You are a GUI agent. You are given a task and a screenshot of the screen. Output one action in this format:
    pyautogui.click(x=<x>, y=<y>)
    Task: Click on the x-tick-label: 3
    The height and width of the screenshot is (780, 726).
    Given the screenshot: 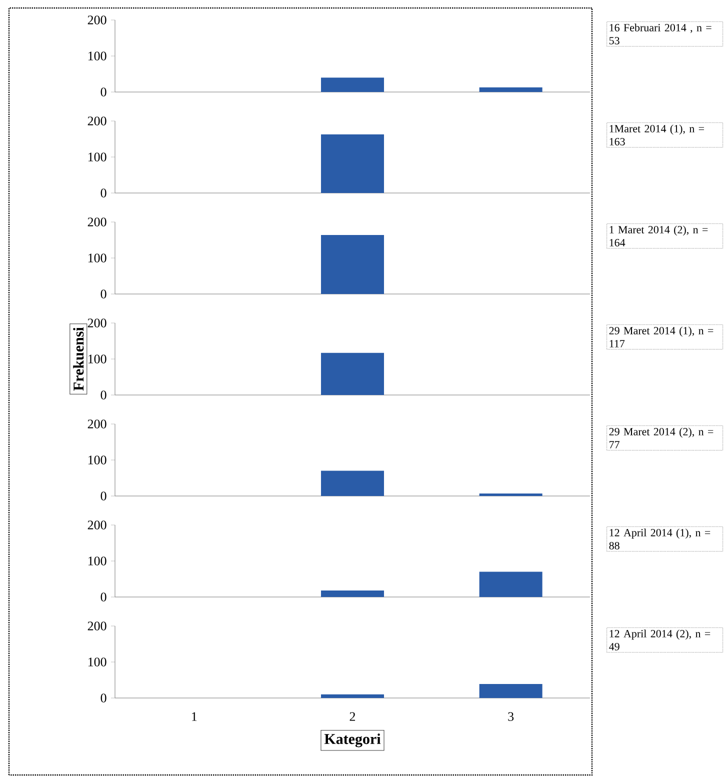 What is the action you would take?
    pyautogui.click(x=511, y=716)
    